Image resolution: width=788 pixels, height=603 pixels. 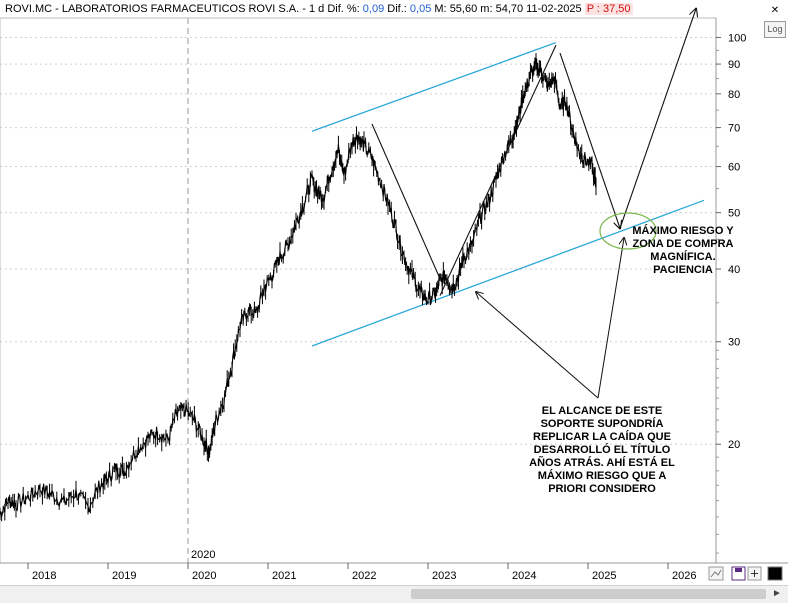 What do you see at coordinates (316, 9) in the screenshot?
I see `period-label: 1 d` at bounding box center [316, 9].